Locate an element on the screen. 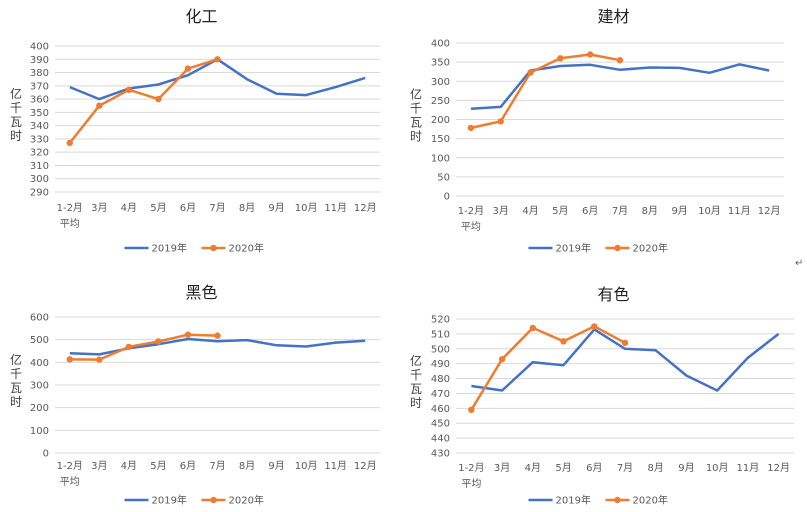 This screenshot has width=807, height=512. y-tick-label: 100 is located at coordinates (440, 158).